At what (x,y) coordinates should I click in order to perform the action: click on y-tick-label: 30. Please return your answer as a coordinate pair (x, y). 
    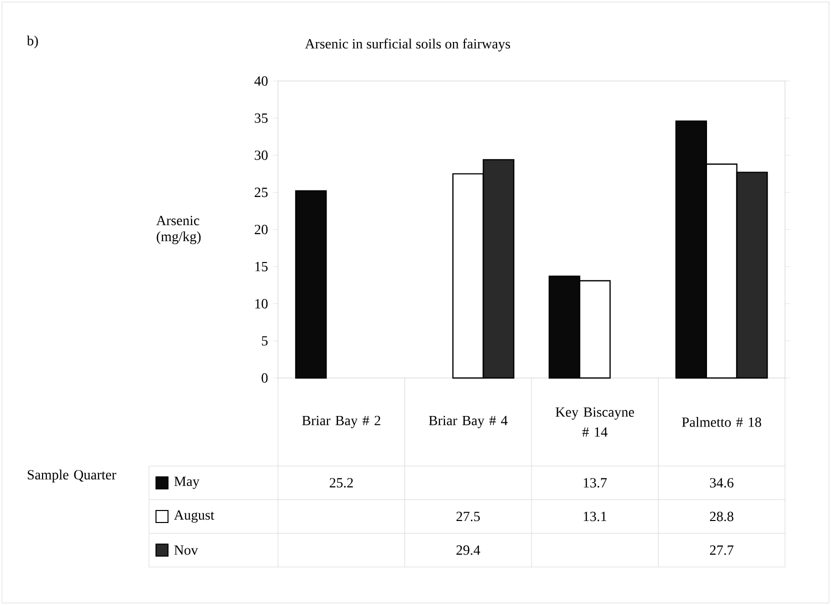
    Looking at the image, I should click on (261, 155).